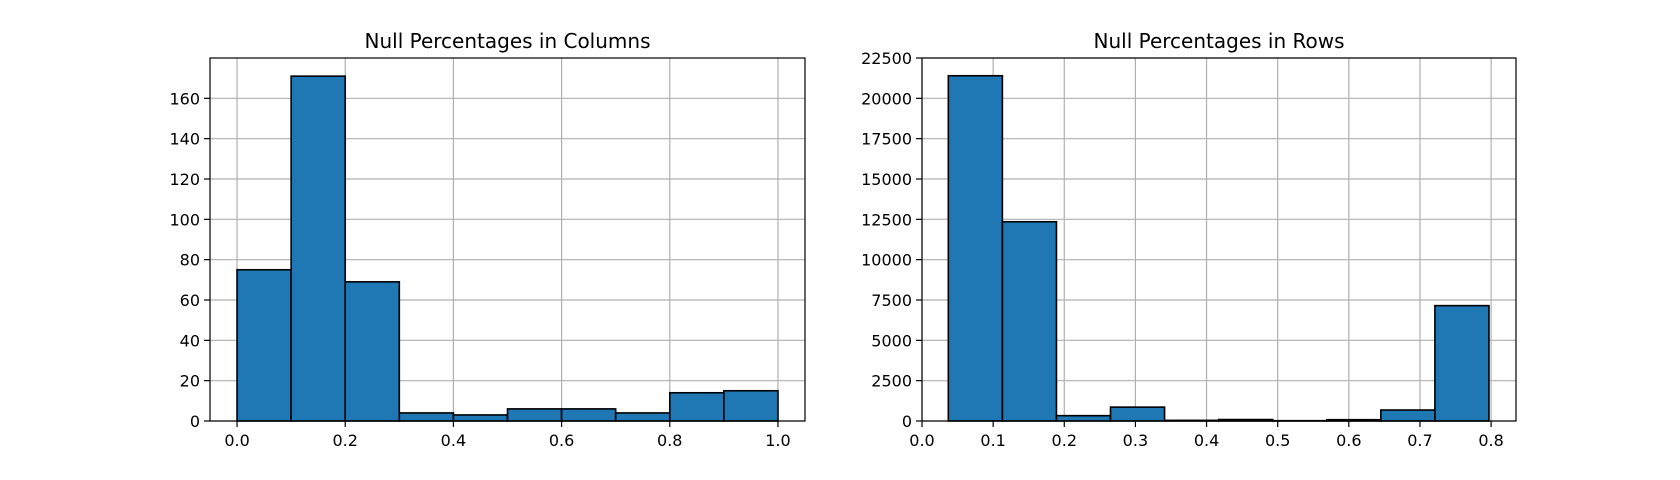 This screenshot has height=480, width=1680. I want to click on y-tick-label: 10000, so click(886, 260).